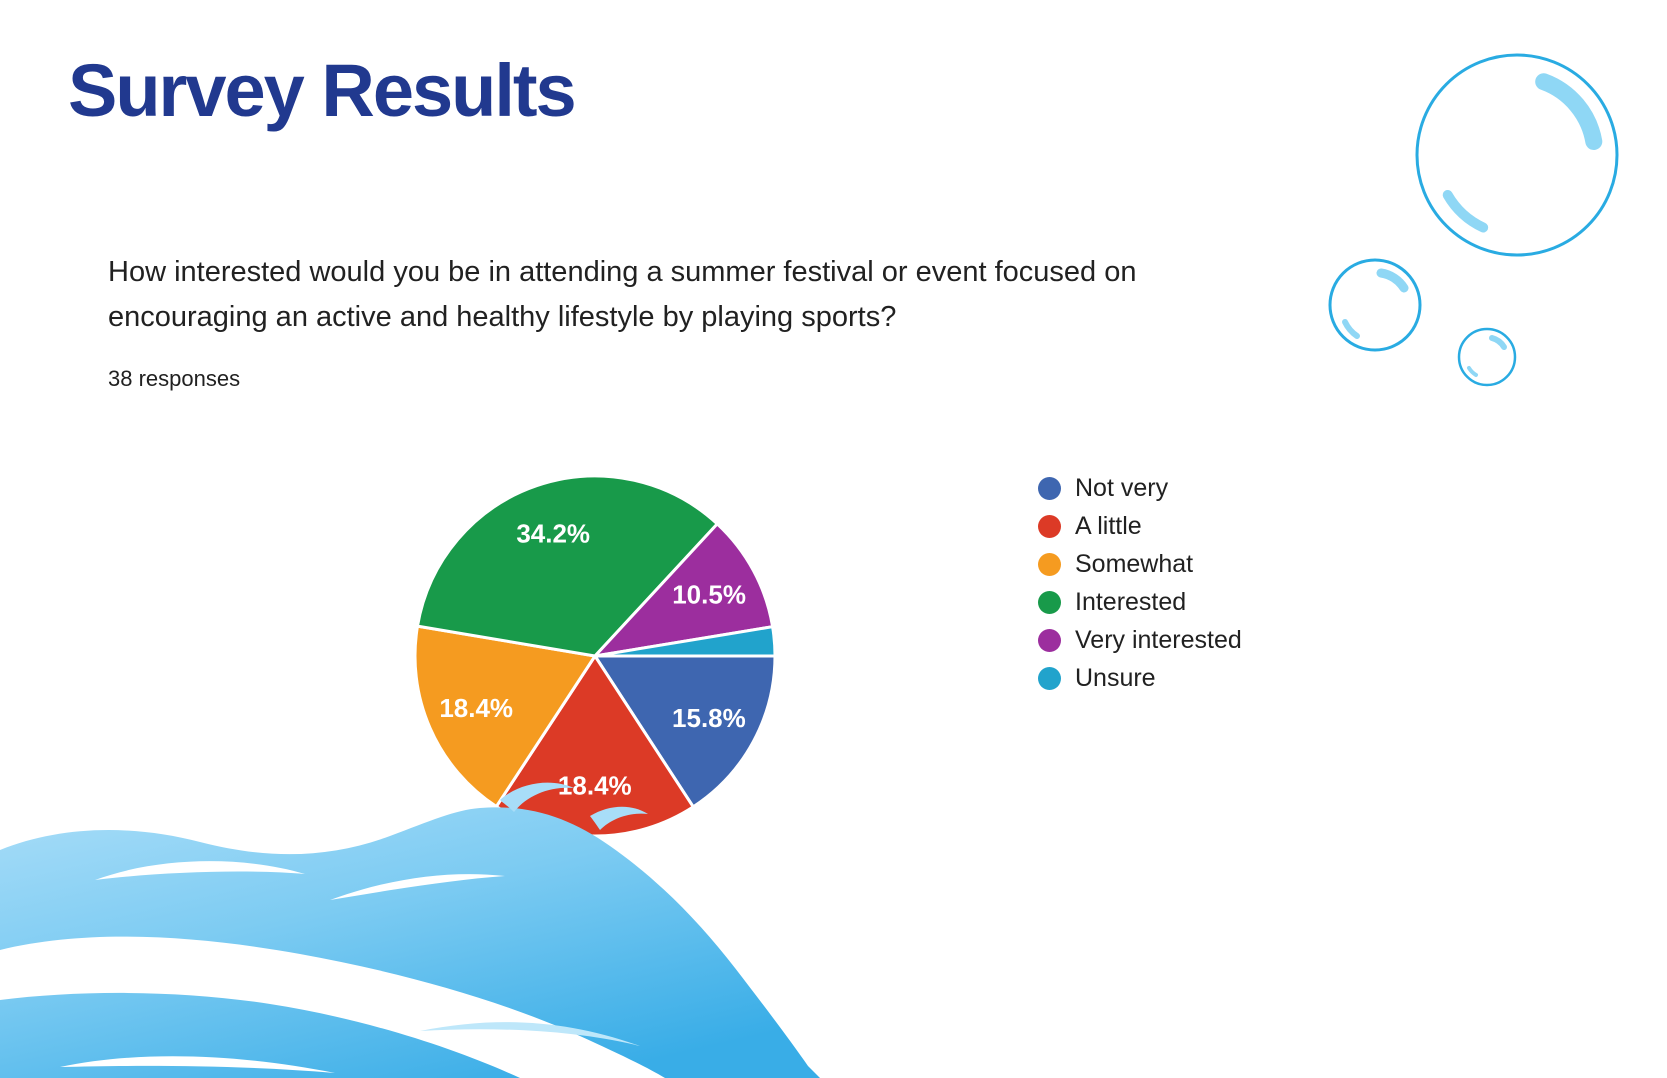 Image resolution: width=1667 pixels, height=1078 pixels. I want to click on bubble-large, so click(1517, 155).